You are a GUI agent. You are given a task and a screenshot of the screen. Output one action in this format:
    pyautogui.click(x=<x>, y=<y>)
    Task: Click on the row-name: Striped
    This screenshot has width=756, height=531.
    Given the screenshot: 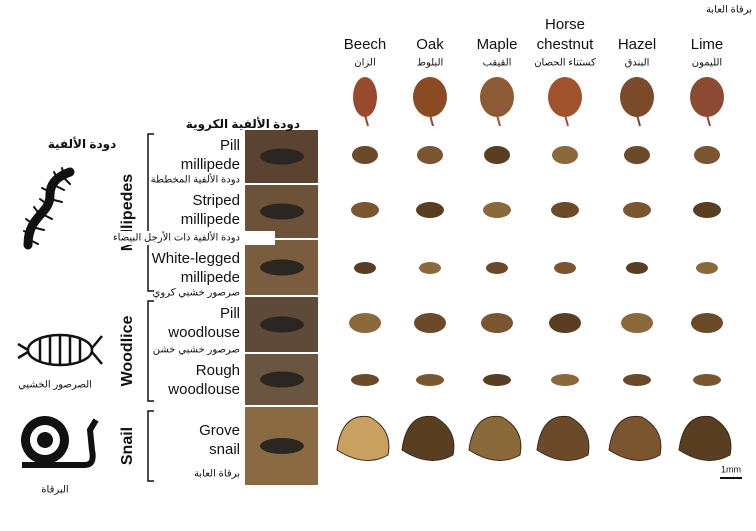 What is the action you would take?
    pyautogui.click(x=216, y=200)
    